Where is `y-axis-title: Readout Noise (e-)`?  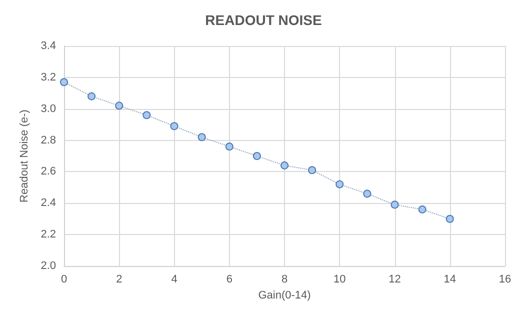 y-axis-title: Readout Noise (e-) is located at coordinates (24, 156).